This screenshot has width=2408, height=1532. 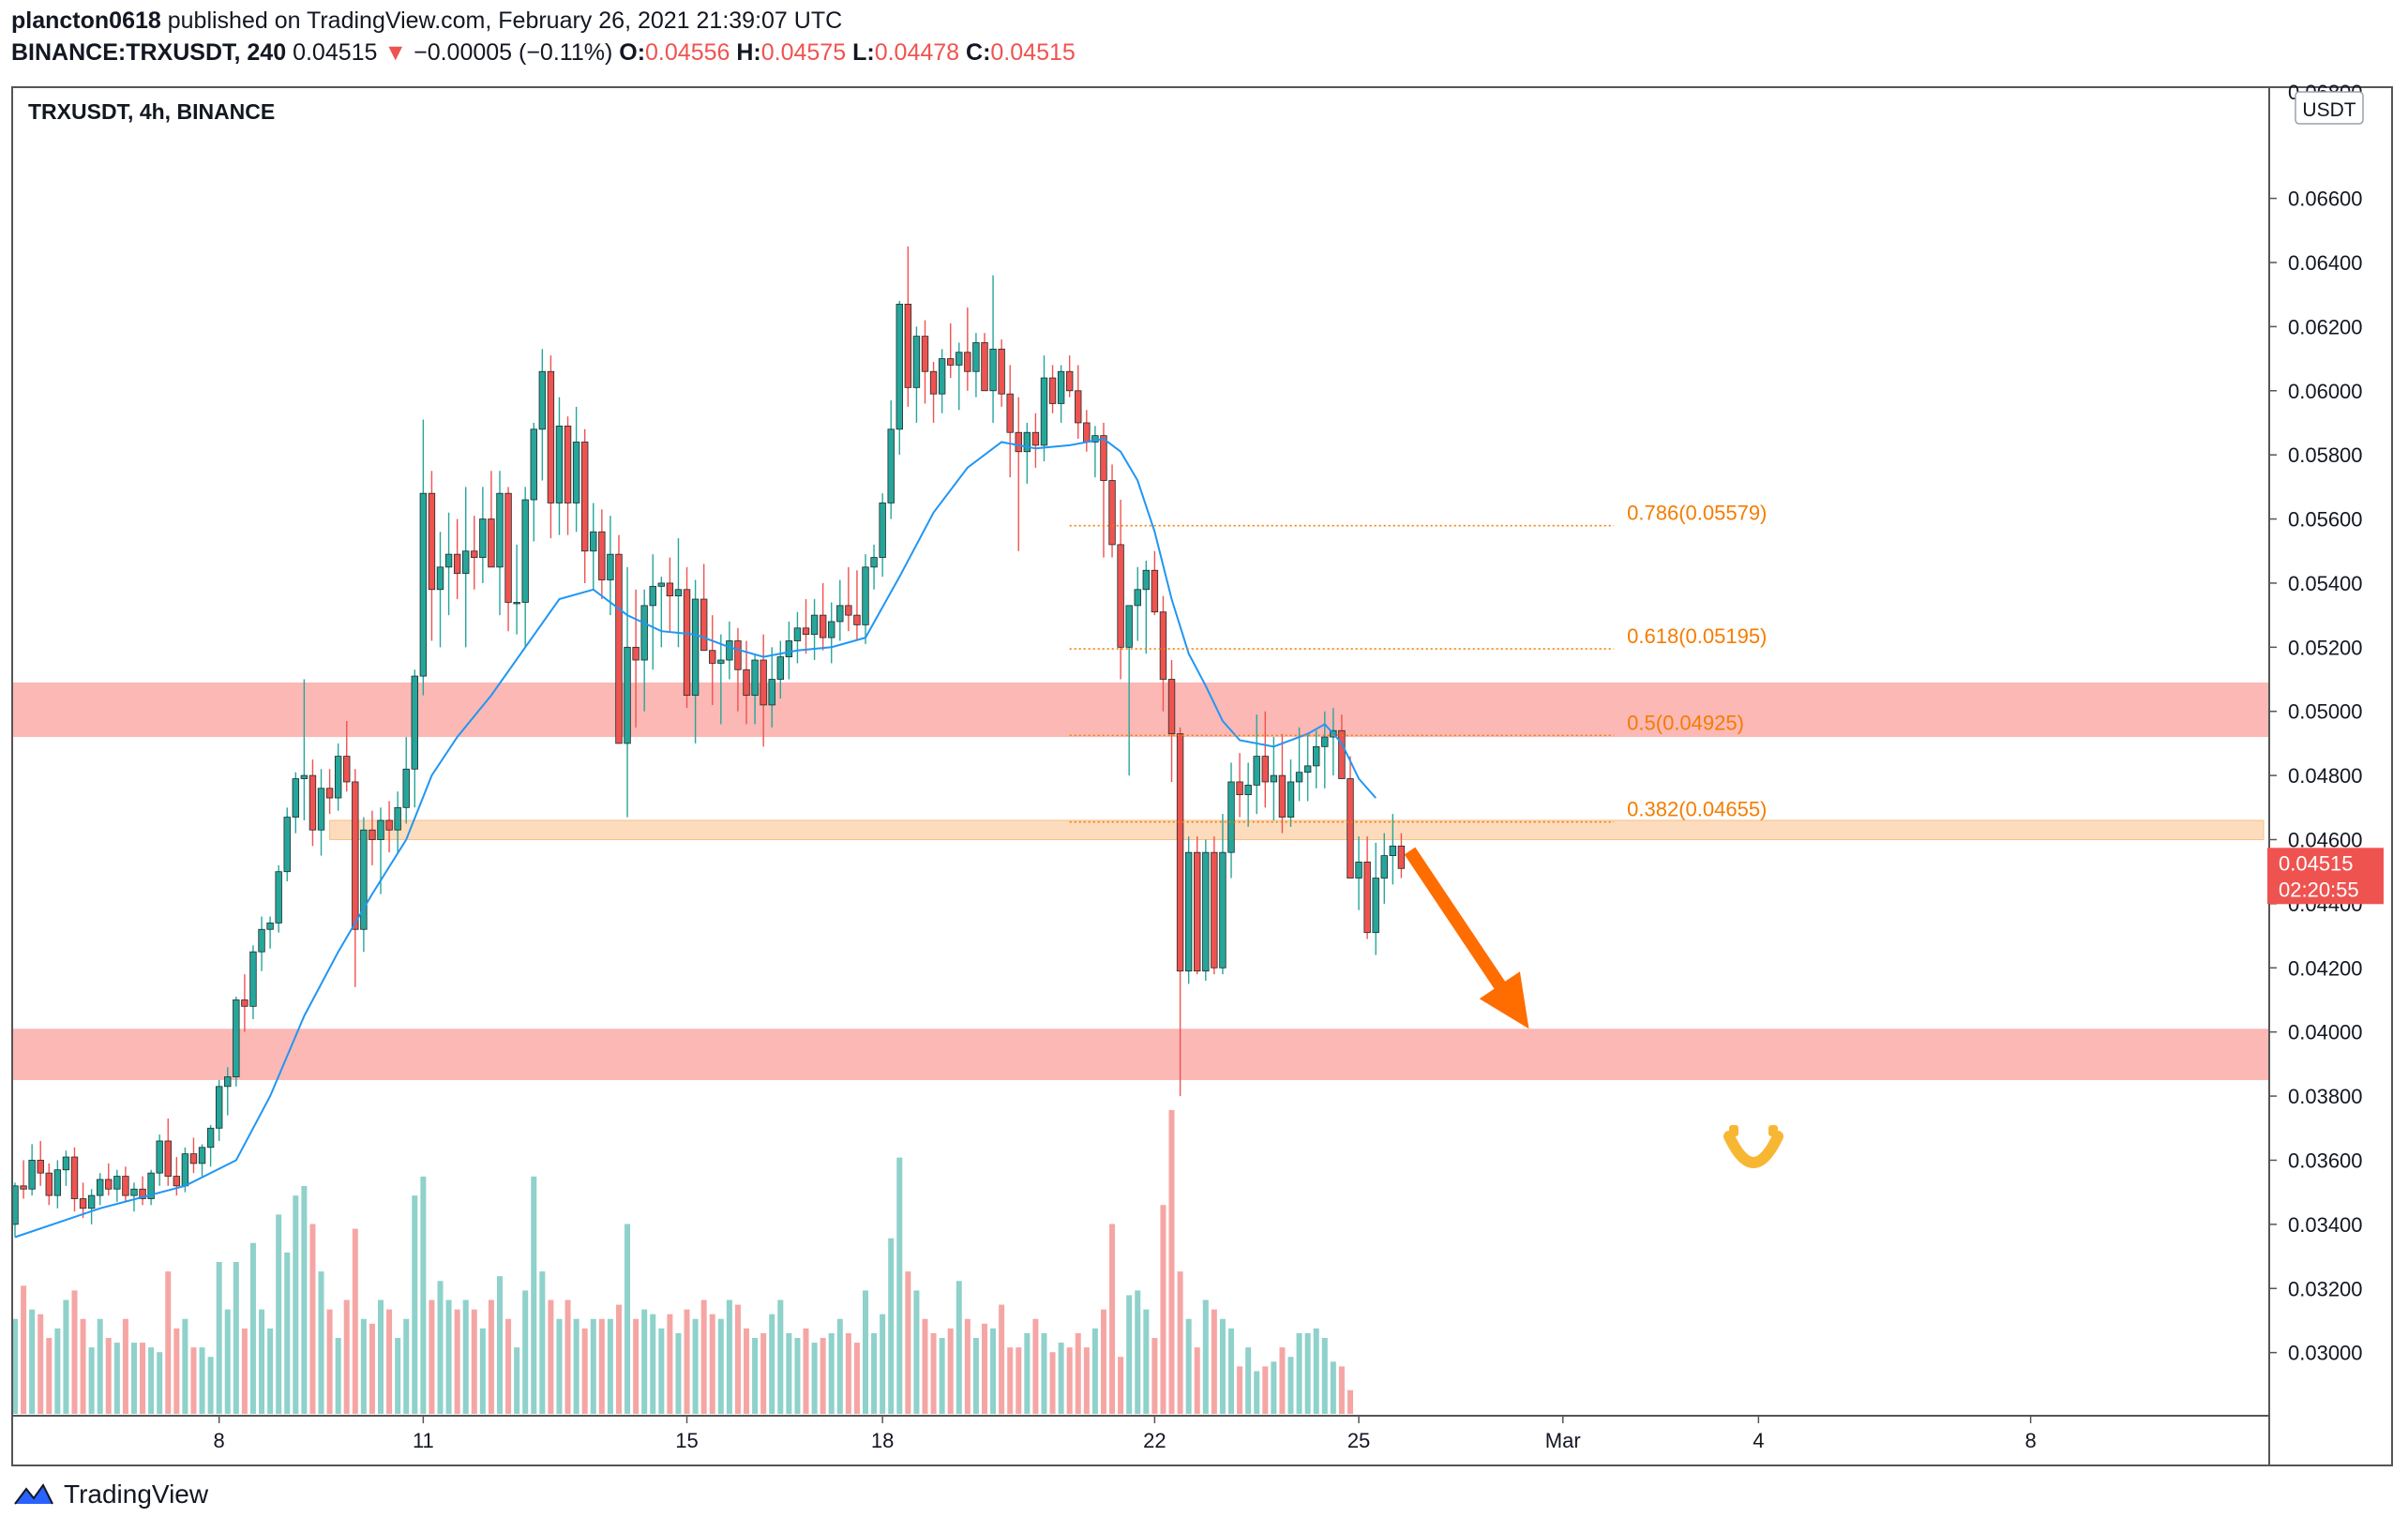 I want to click on tradingview-brand: TradingView, so click(x=136, y=1494).